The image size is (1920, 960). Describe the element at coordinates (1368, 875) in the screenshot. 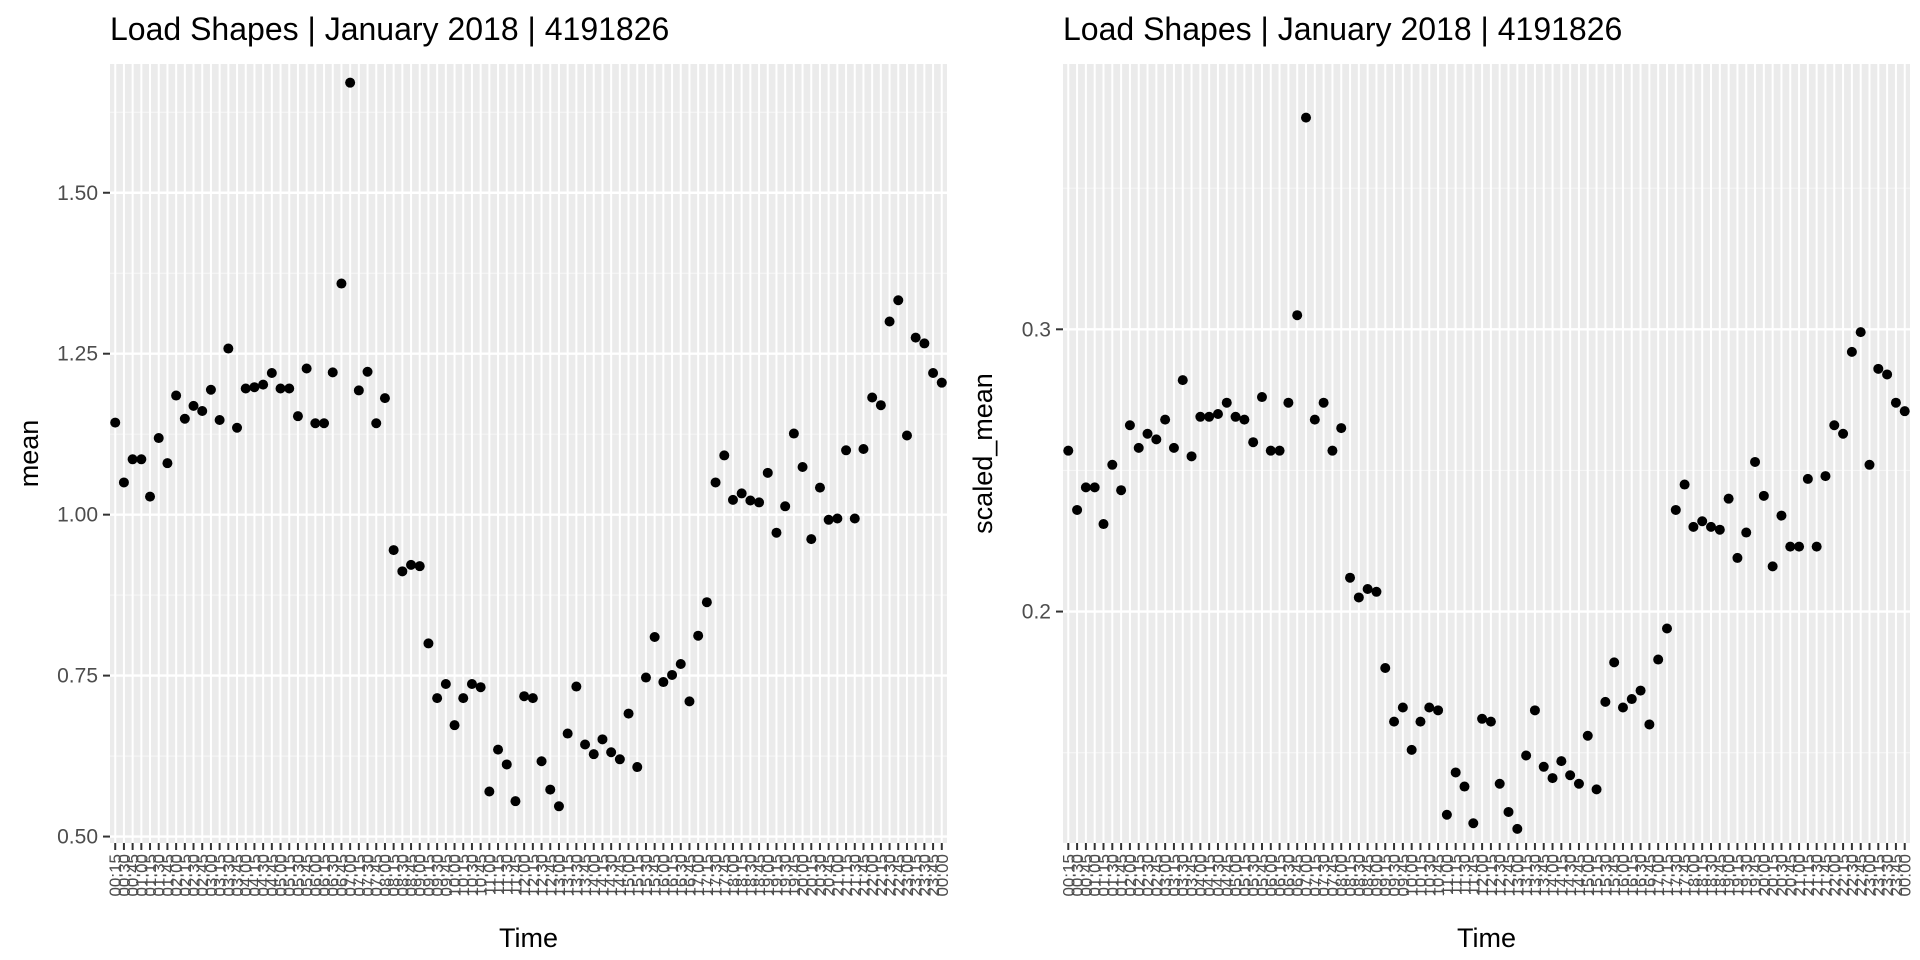

I see `x-tick-label: 08:45` at that location.